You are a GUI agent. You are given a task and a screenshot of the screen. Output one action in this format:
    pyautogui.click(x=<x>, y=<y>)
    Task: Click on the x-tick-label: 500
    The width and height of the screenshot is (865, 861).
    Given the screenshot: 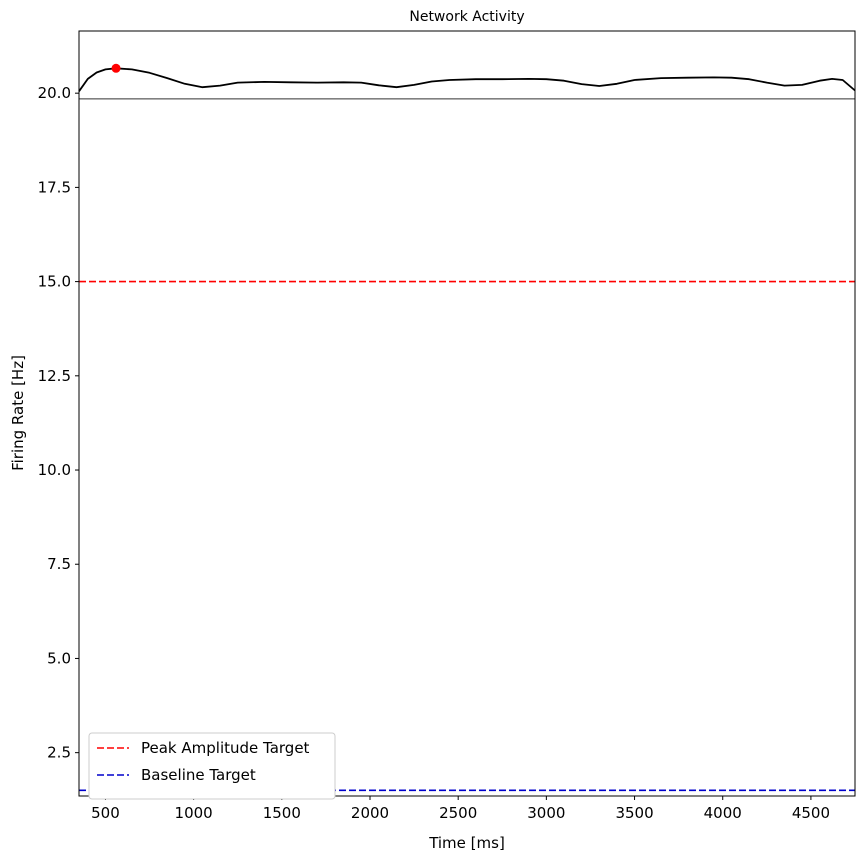 What is the action you would take?
    pyautogui.click(x=105, y=813)
    